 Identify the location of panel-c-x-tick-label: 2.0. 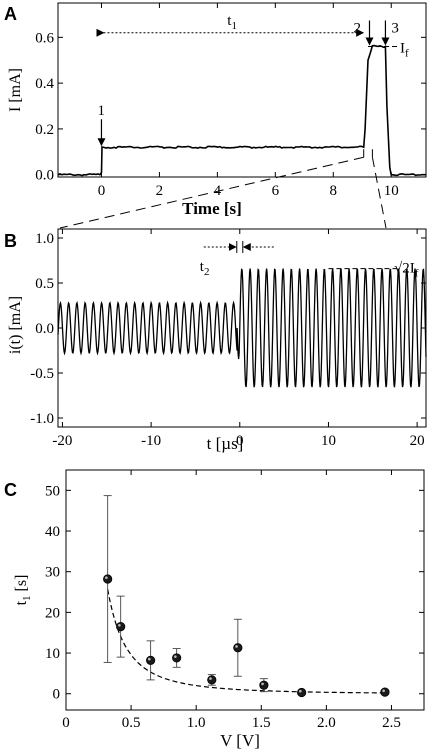
(326, 723).